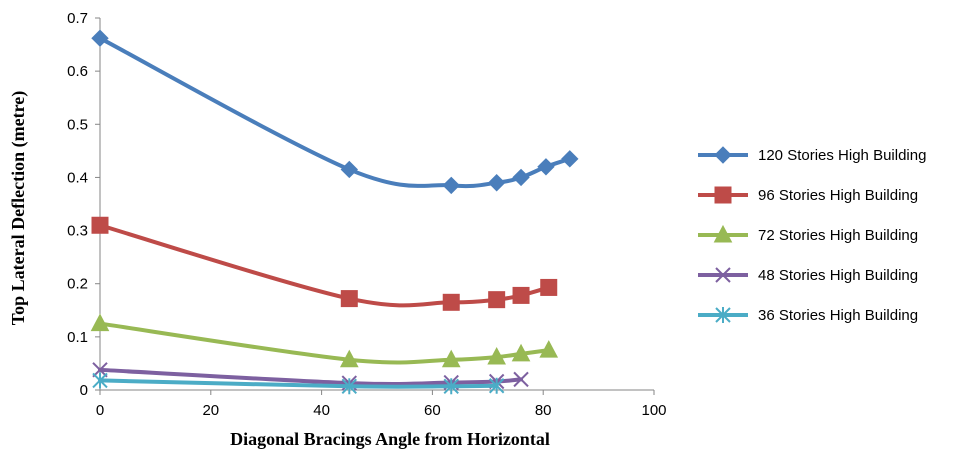 The width and height of the screenshot is (968, 463). What do you see at coordinates (18, 208) in the screenshot?
I see `y-axis-title: Top Lateral Deflection (metre)` at bounding box center [18, 208].